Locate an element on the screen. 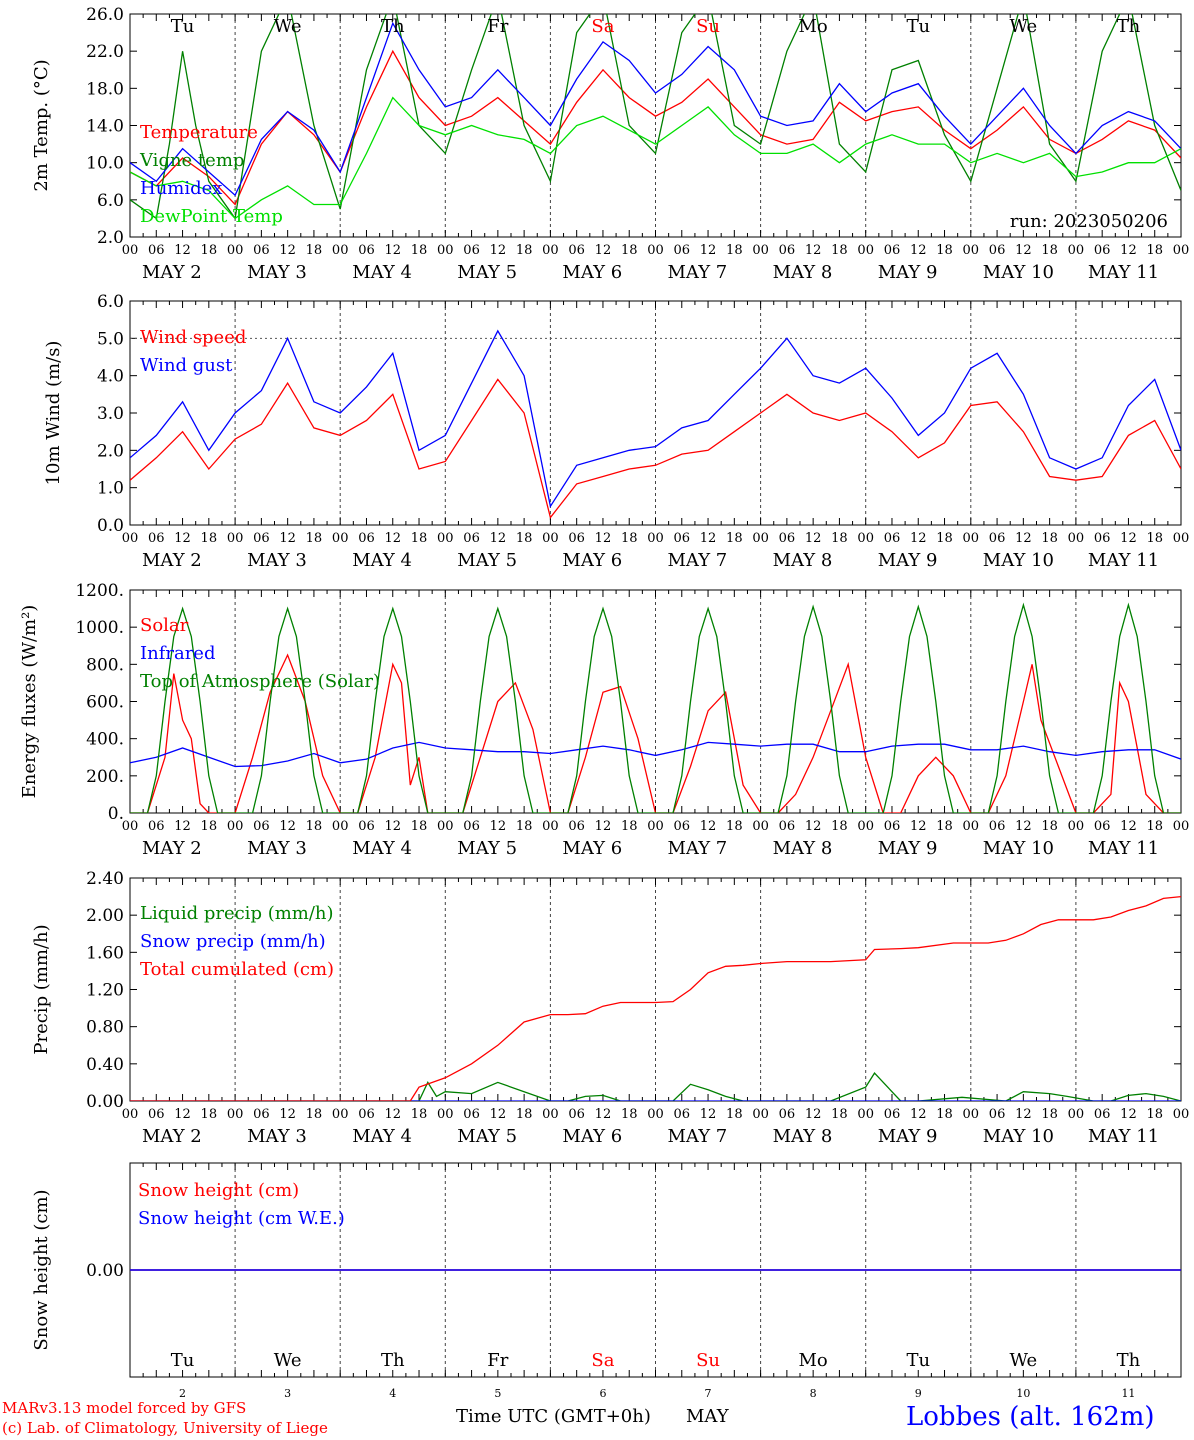 The width and height of the screenshot is (1194, 1440). panel-1-date-label: MAY 8 is located at coordinates (803, 272).